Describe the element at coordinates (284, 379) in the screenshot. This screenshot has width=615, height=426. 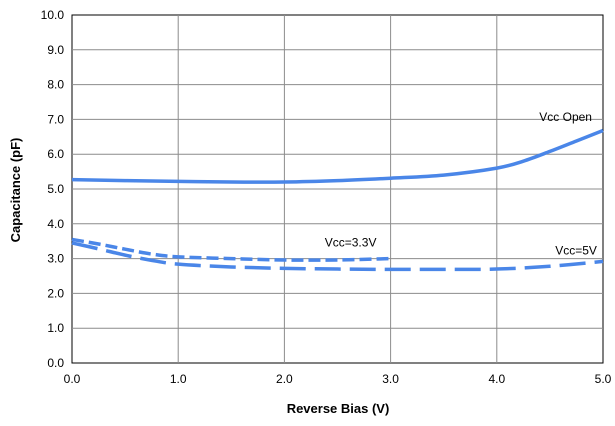
I see `x-tick-label: 2.0` at that location.